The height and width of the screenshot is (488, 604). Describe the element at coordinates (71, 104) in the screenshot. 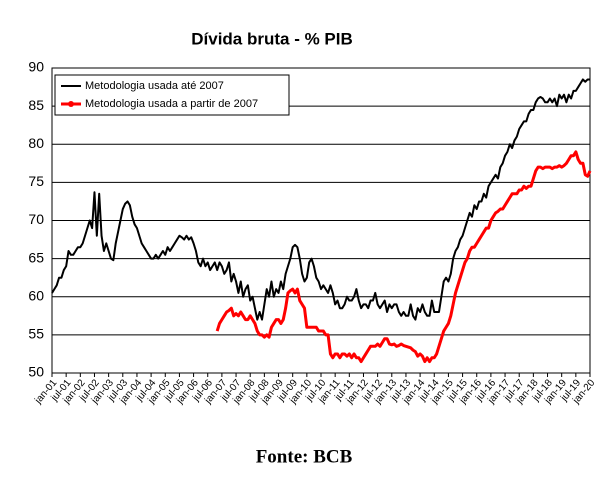

I see `legend-marker` at that location.